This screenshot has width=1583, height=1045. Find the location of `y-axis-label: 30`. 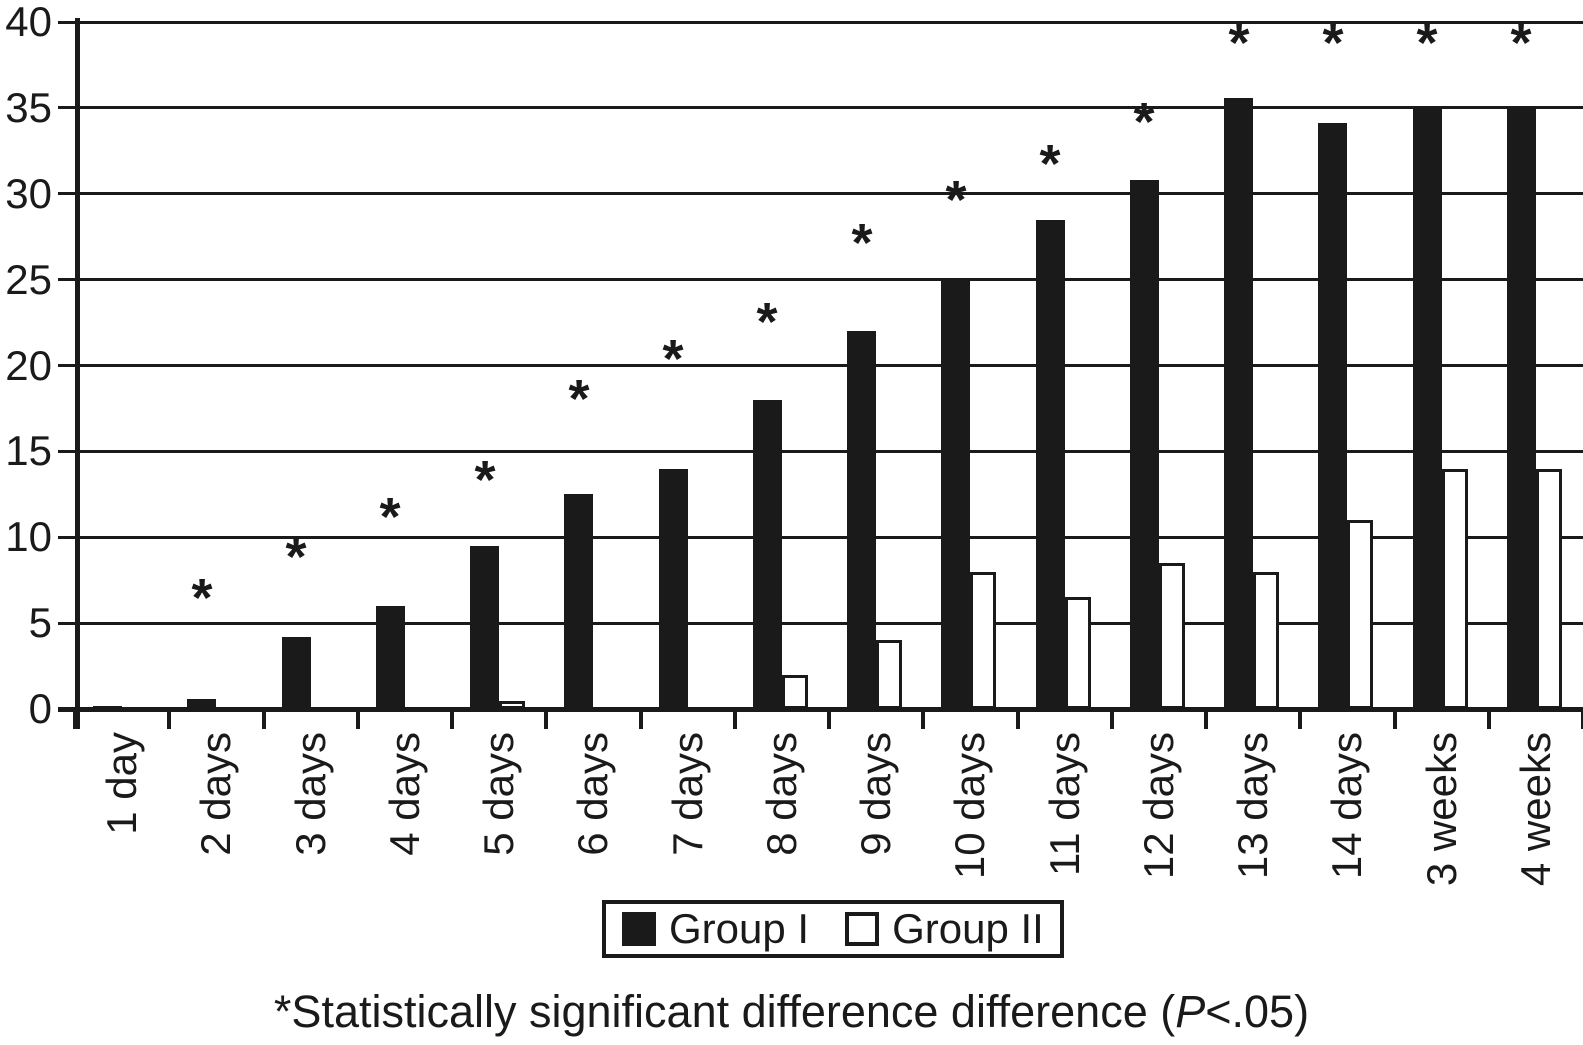

y-axis-label: 30 is located at coordinates (28, 193).